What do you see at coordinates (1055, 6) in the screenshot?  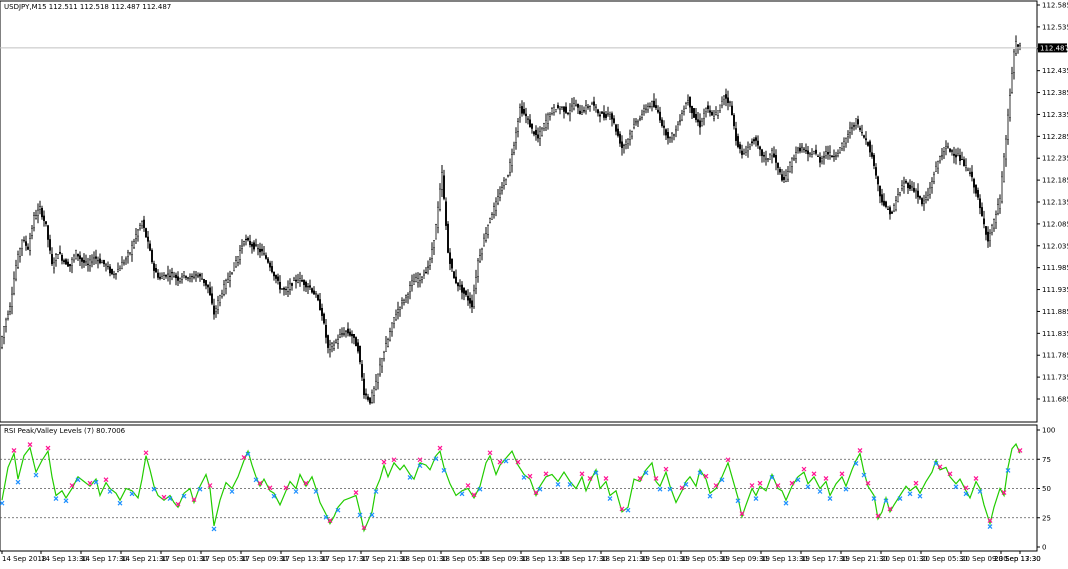 I see `price-tick-label: 112.585` at bounding box center [1055, 6].